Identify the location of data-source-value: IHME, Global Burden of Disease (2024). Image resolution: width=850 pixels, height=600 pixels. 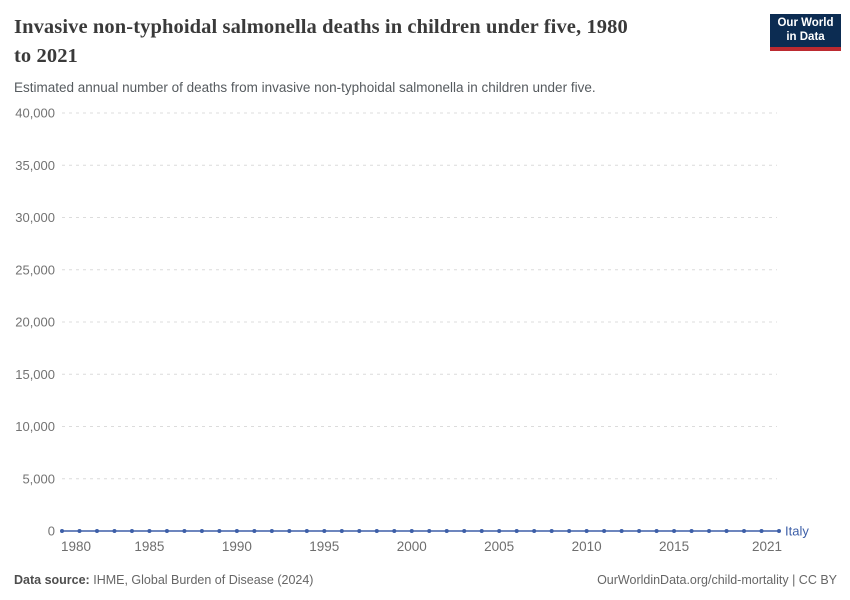
(203, 580).